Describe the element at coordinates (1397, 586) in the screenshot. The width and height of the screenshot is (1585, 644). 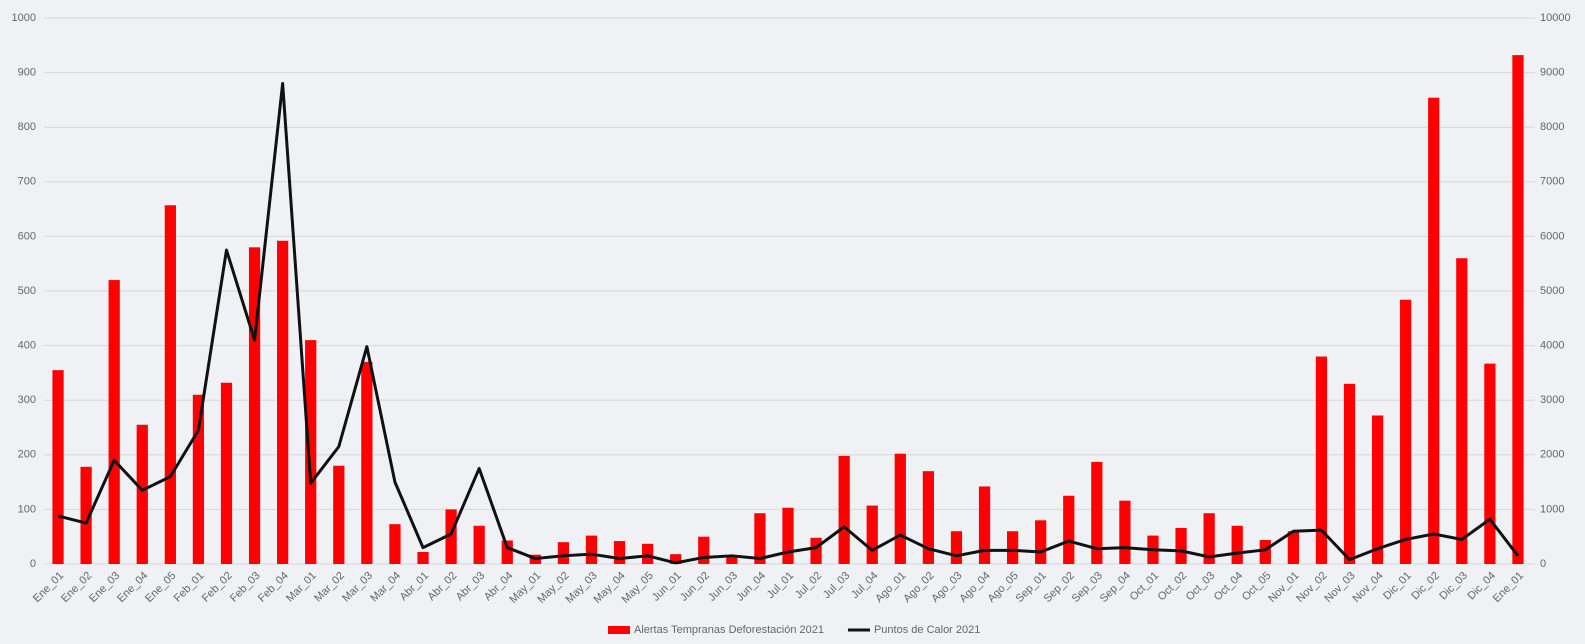
I see `x-tick-label: Dic_01` at that location.